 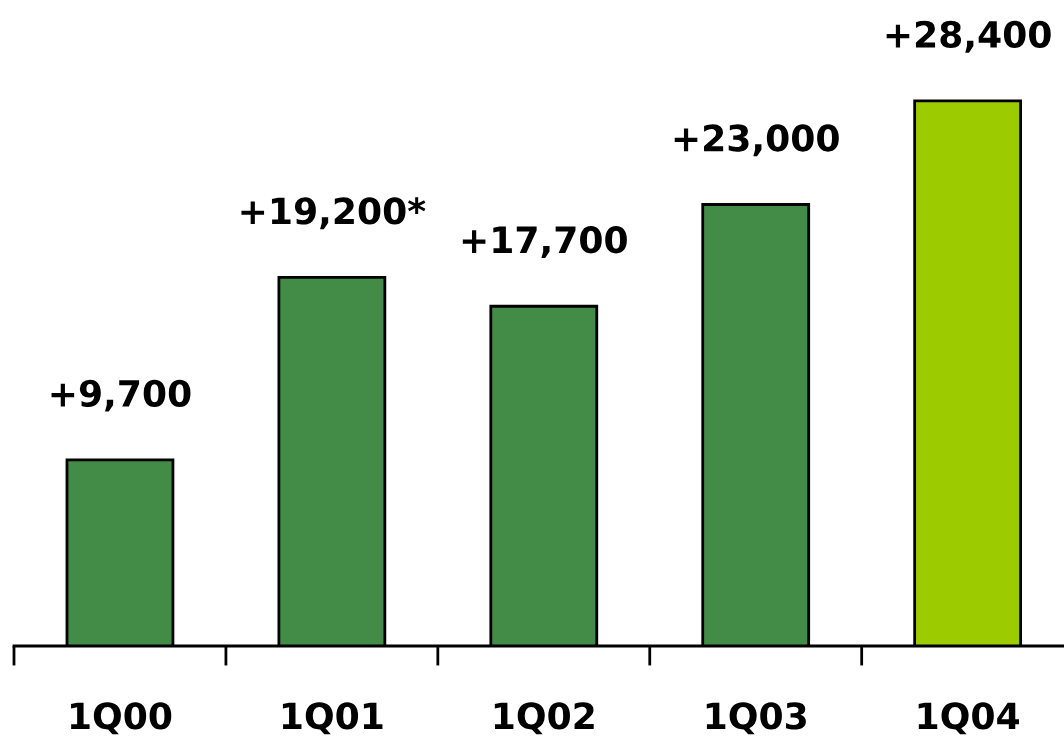 I want to click on x-tick-label: 1Q02, so click(x=544, y=718).